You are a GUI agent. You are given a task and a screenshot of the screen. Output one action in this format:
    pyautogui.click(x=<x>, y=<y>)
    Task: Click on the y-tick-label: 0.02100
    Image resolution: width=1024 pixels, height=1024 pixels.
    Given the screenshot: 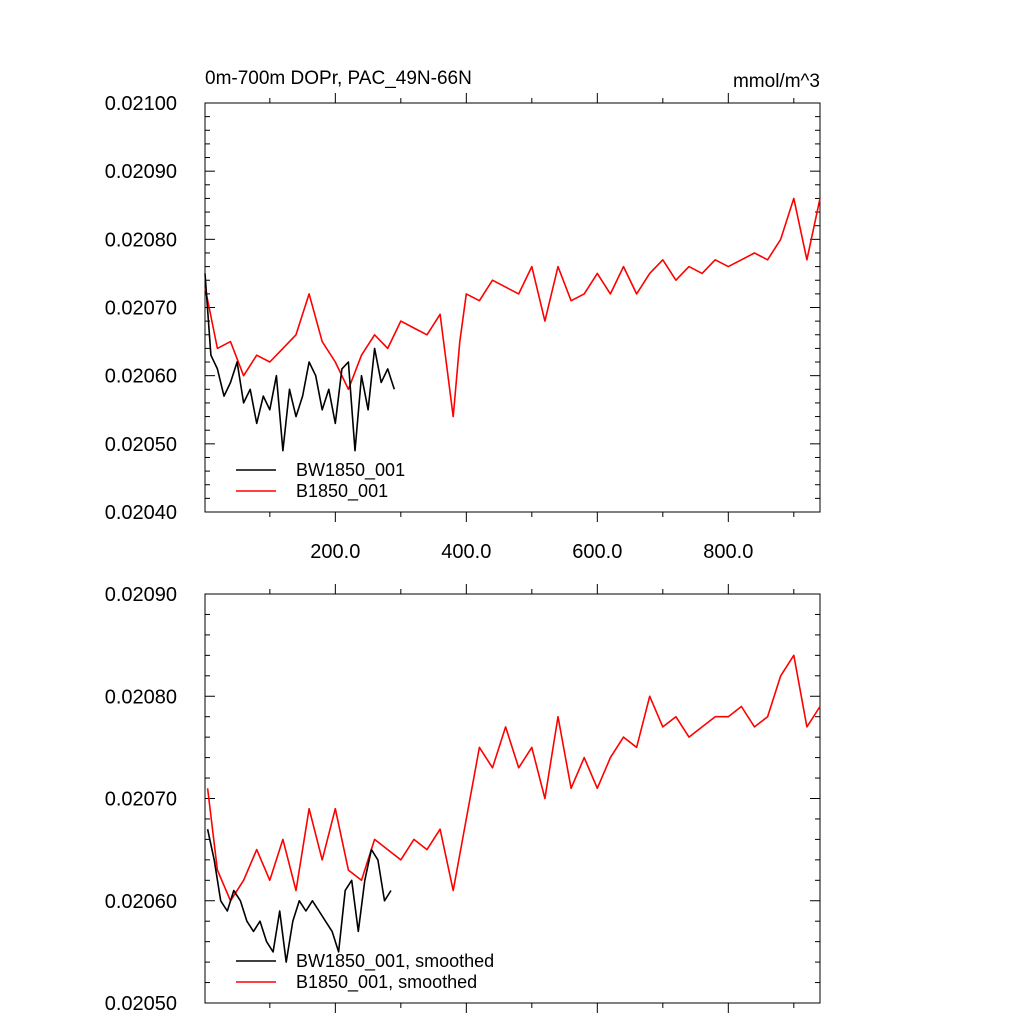 What is the action you would take?
    pyautogui.click(x=141, y=104)
    